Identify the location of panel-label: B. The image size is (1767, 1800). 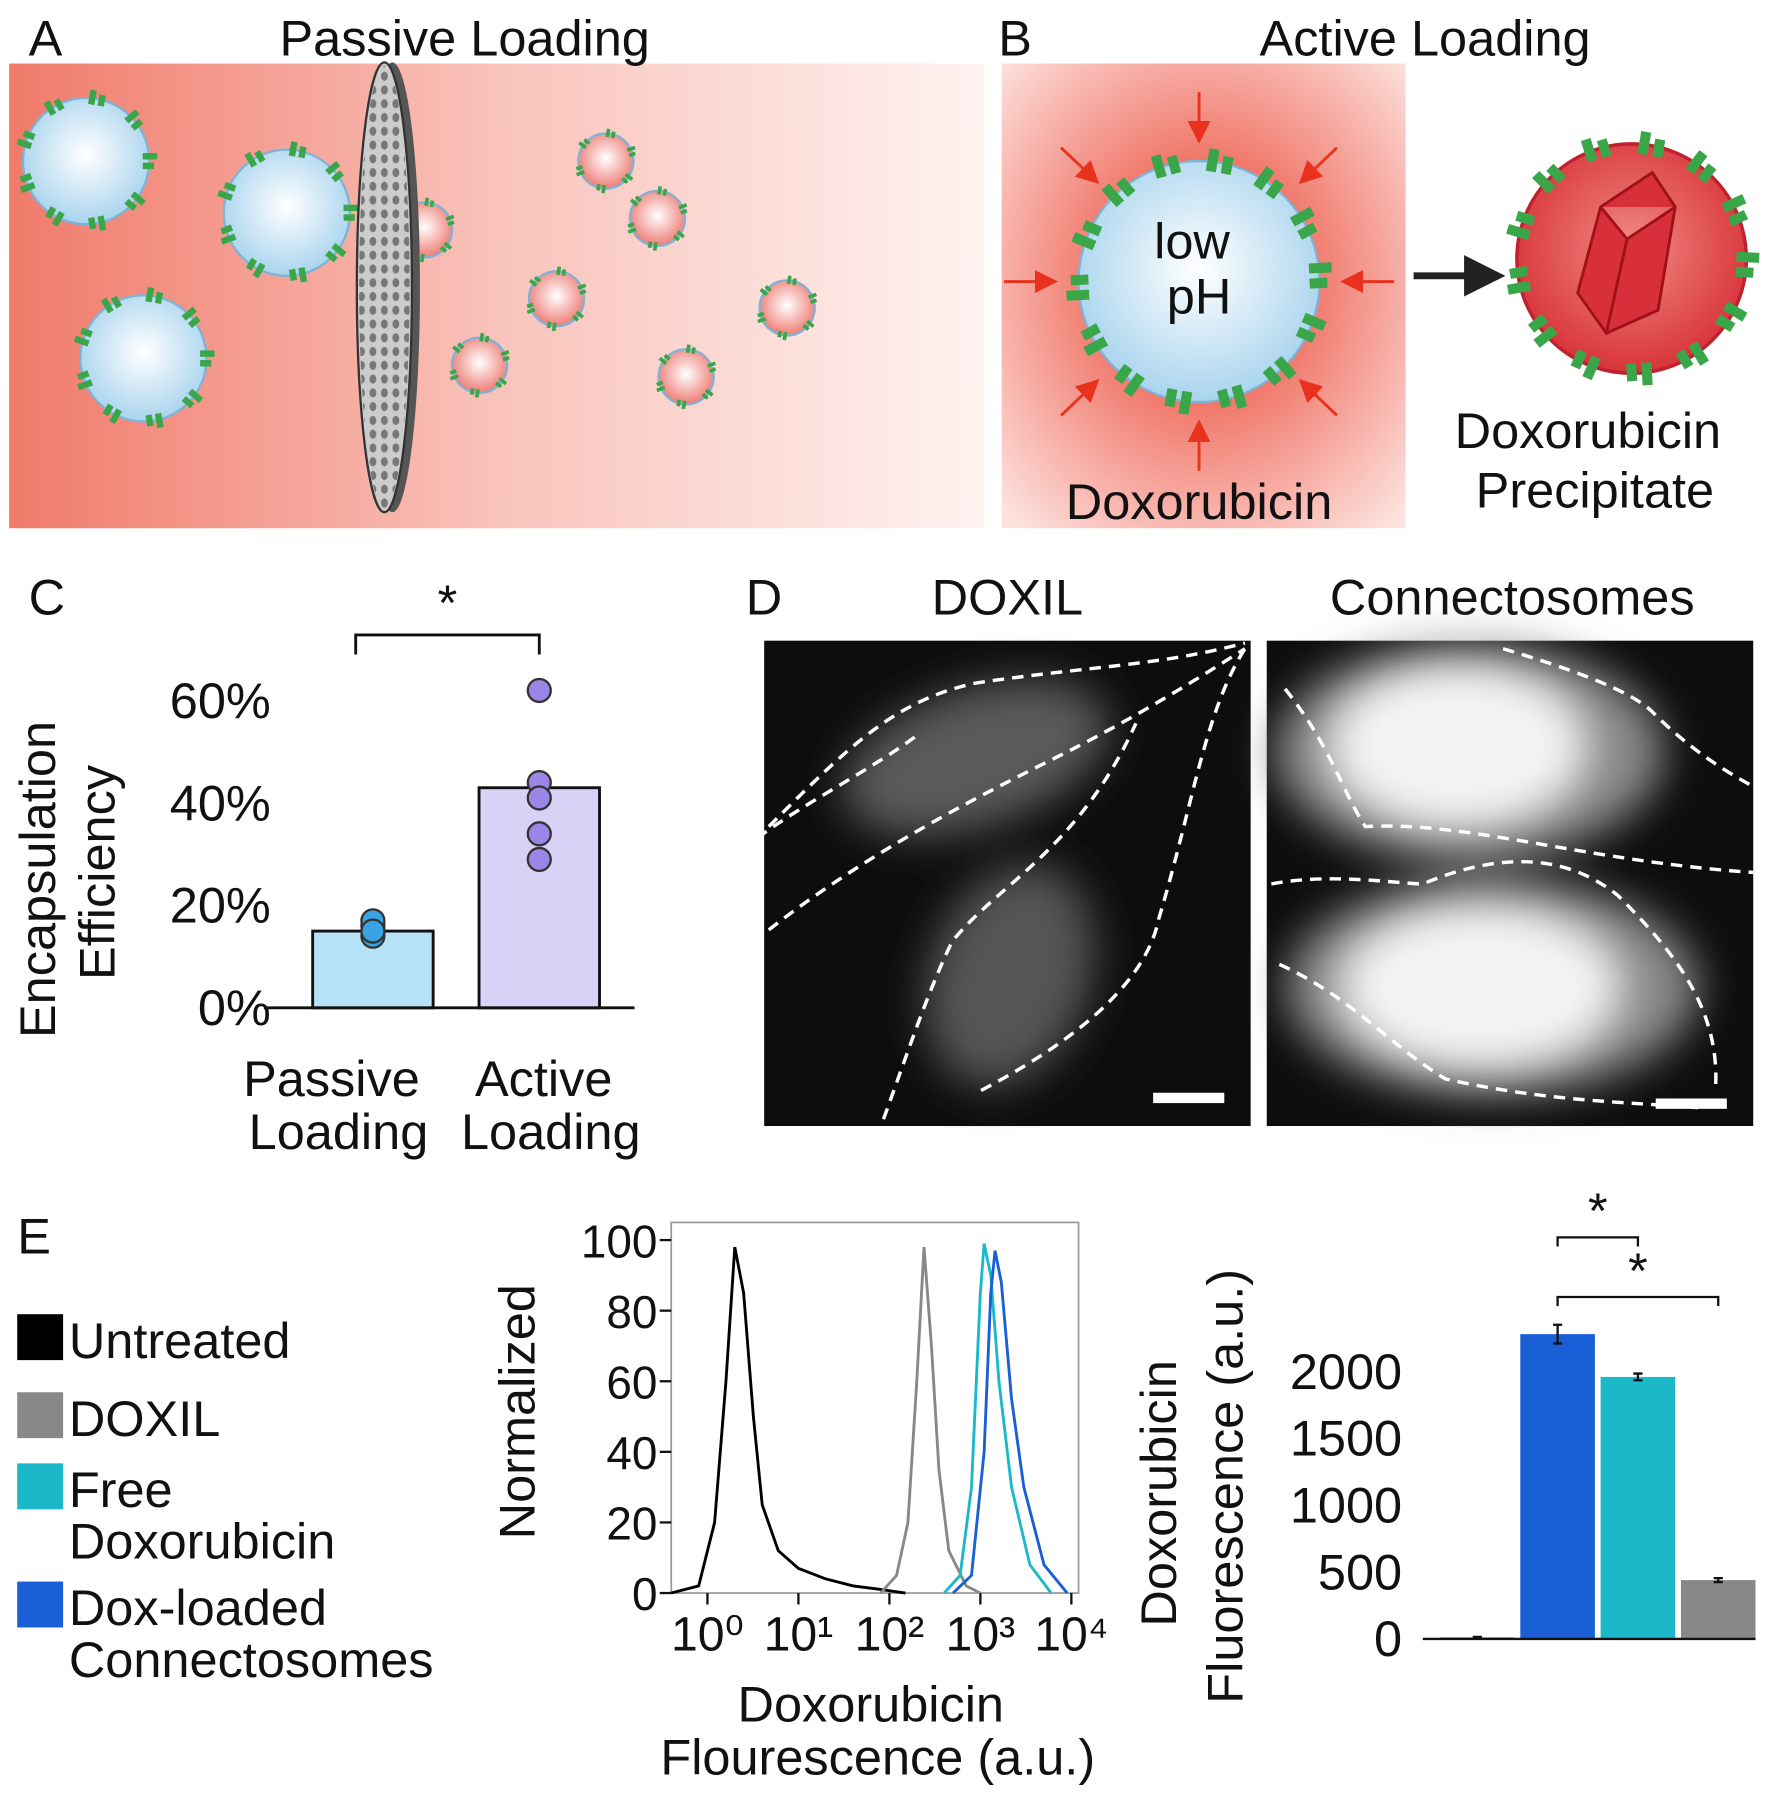
(1015, 38).